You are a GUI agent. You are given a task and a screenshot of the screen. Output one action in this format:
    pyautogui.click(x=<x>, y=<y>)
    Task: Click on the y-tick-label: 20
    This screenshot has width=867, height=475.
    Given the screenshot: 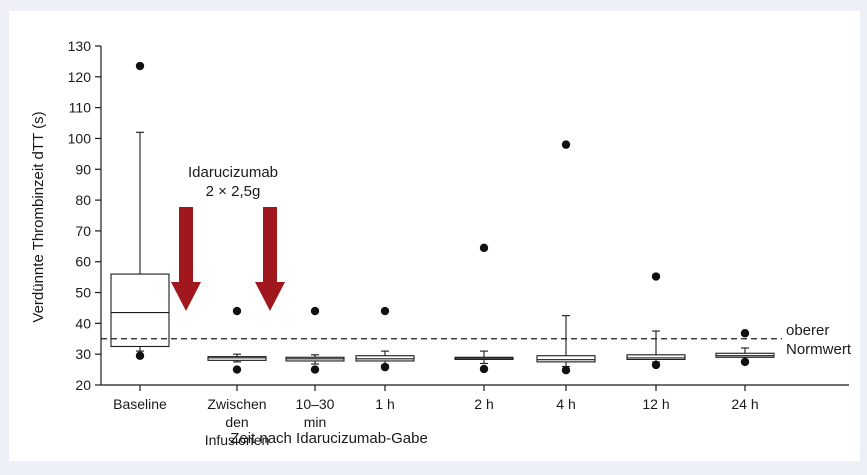 What is the action you would take?
    pyautogui.click(x=83, y=385)
    